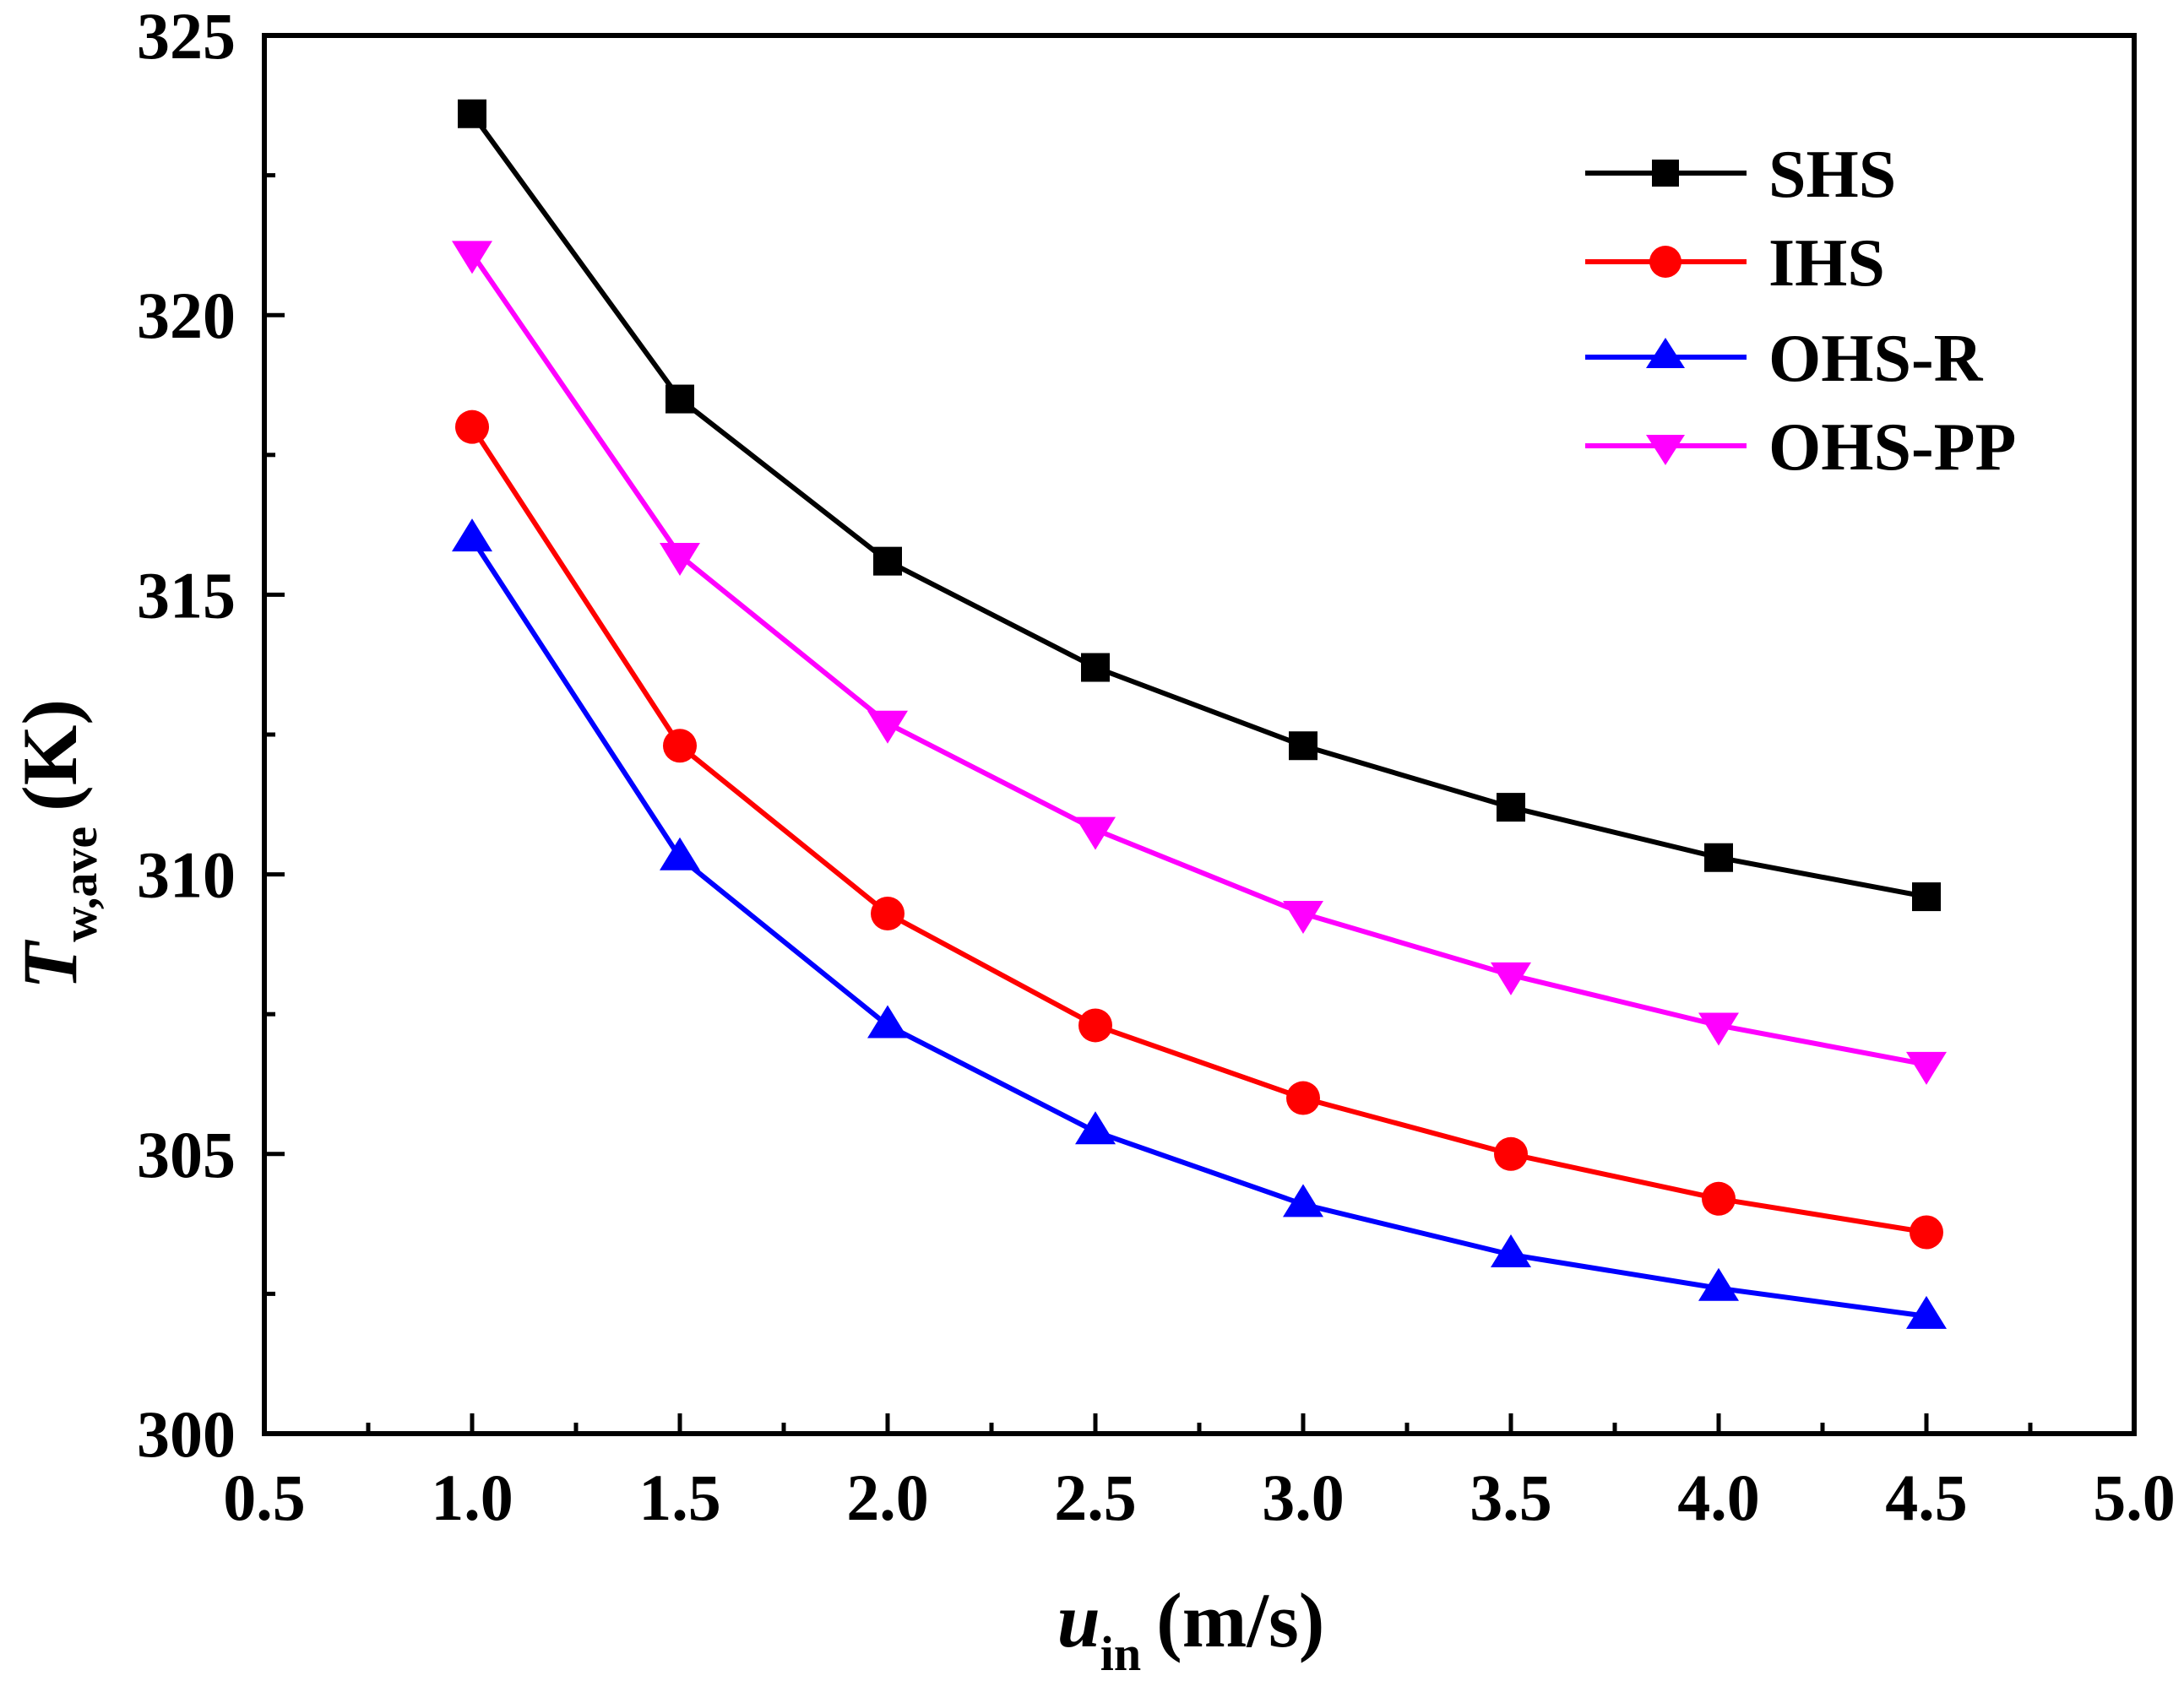  What do you see at coordinates (887, 1497) in the screenshot?
I see `x-tick-label: 2.0` at bounding box center [887, 1497].